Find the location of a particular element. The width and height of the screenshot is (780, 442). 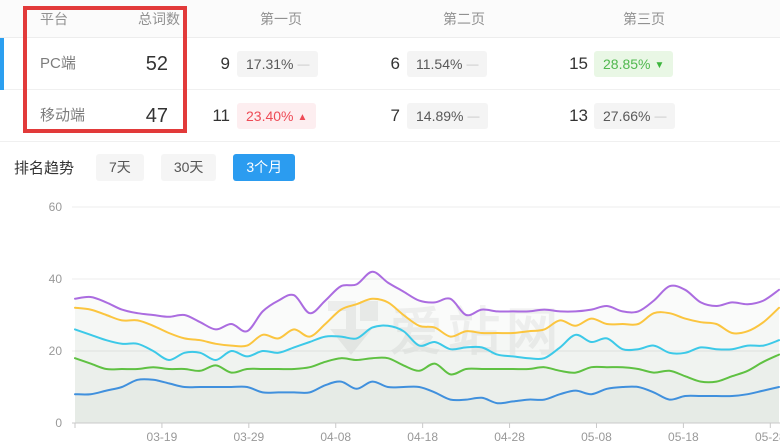

x-axis: 03-19 03-29 04-08 04-18 04-28 05-08 05-18 05-28 is located at coordinates (426, 432).